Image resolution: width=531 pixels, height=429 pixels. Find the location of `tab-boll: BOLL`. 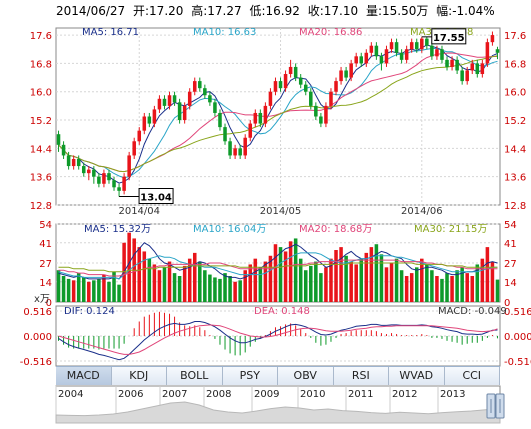

tab-boll: BOLL is located at coordinates (195, 376).